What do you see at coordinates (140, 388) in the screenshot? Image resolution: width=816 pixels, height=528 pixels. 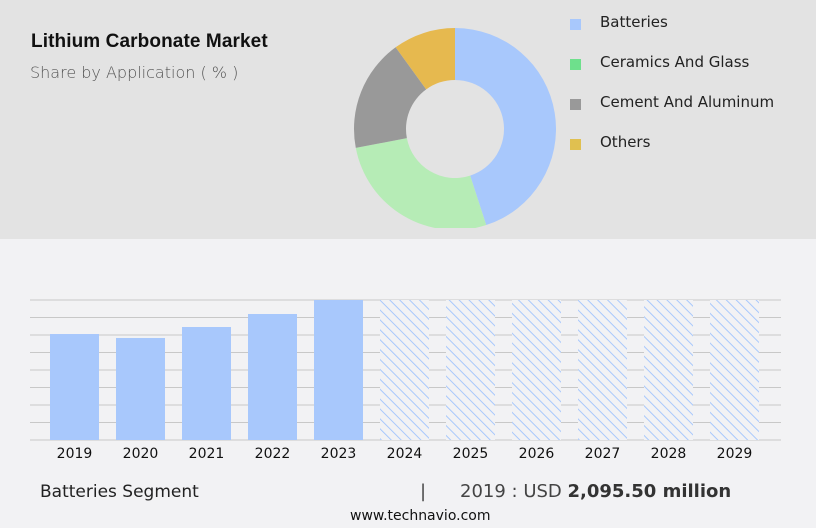 I see `bar-2020` at bounding box center [140, 388].